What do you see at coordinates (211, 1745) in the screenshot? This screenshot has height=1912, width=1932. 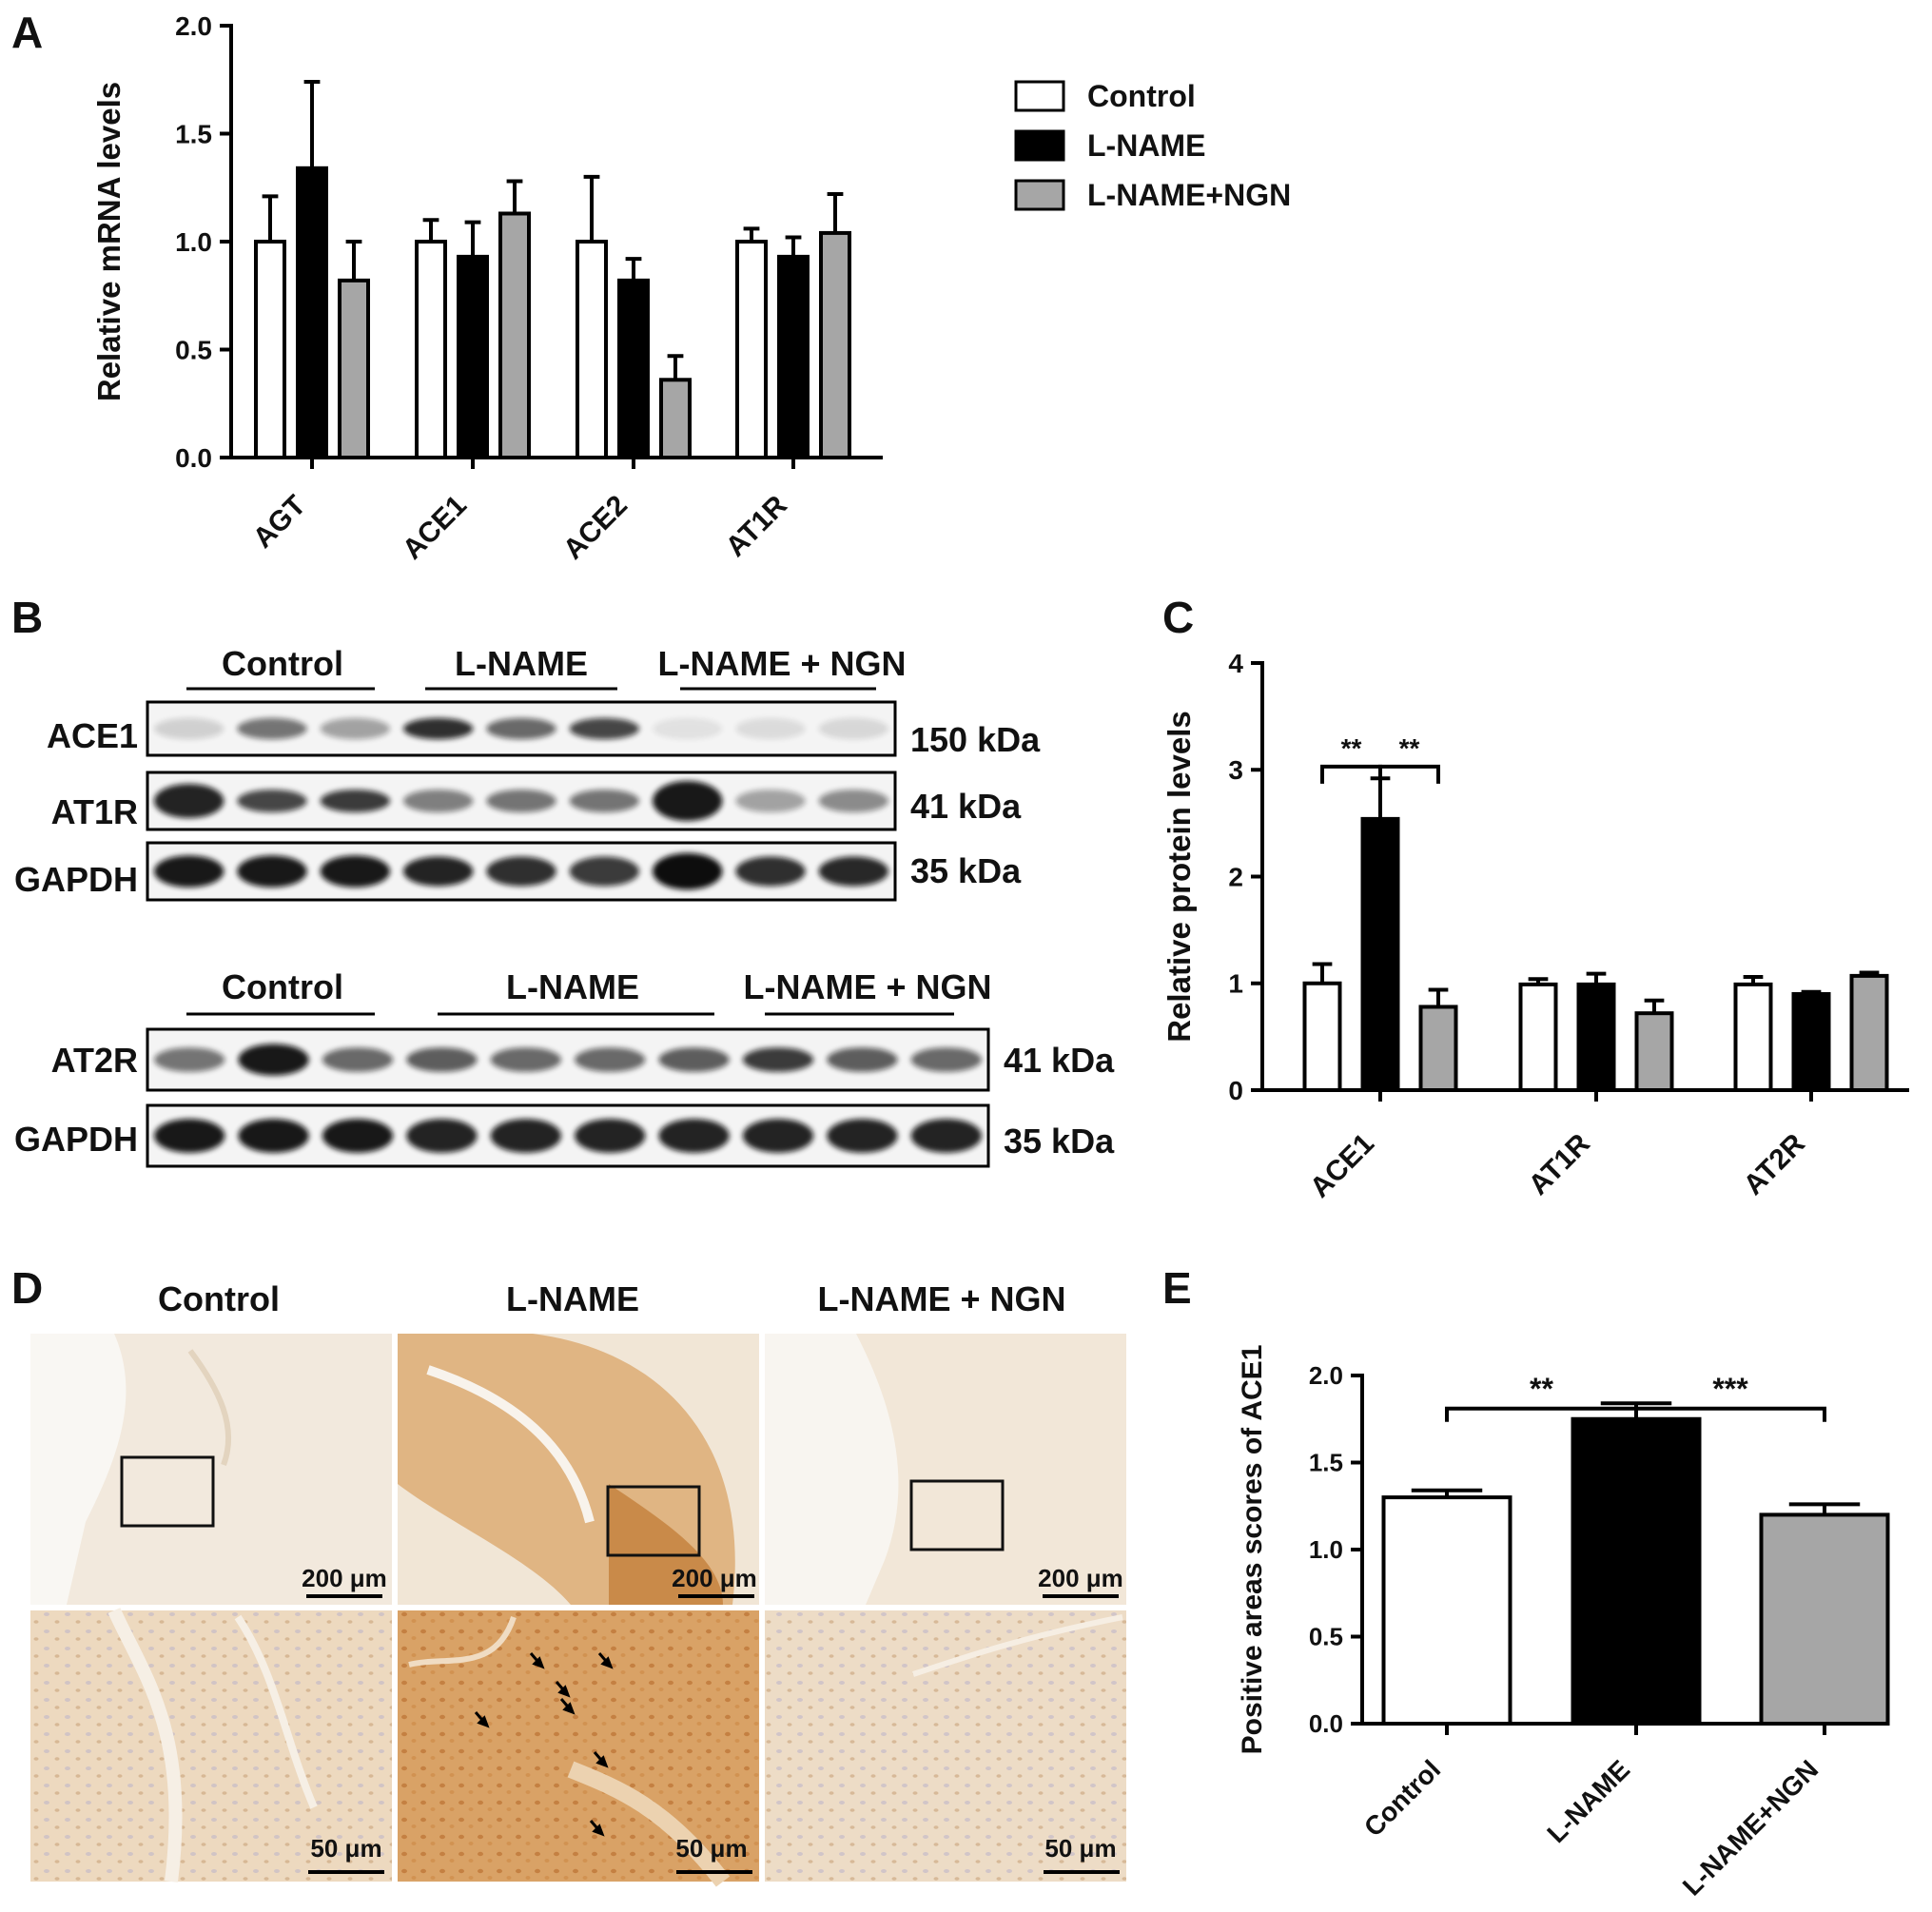 I see `histology-image-control-high: 50 μm` at bounding box center [211, 1745].